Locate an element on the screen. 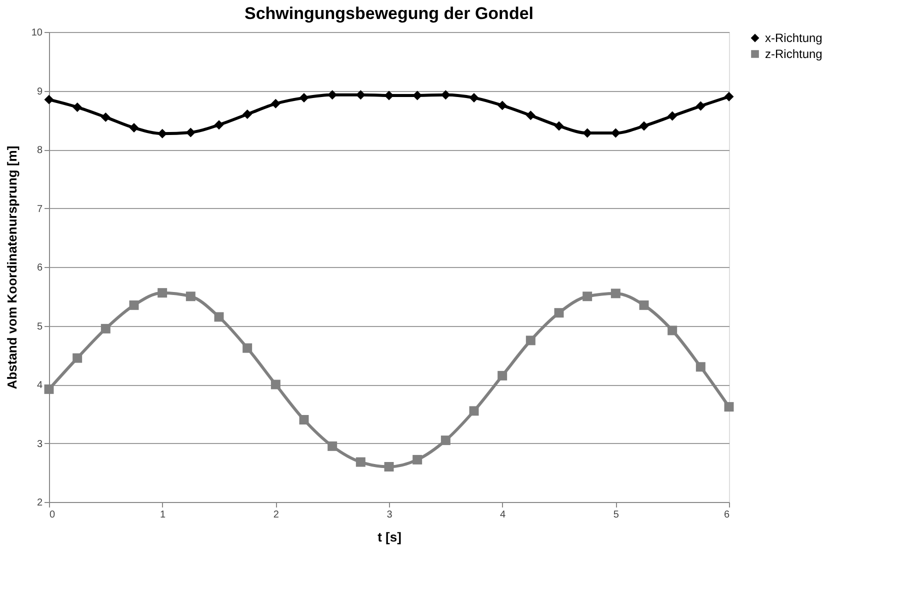 This screenshot has height=601, width=920. y-tick-label: 4 is located at coordinates (39, 385).